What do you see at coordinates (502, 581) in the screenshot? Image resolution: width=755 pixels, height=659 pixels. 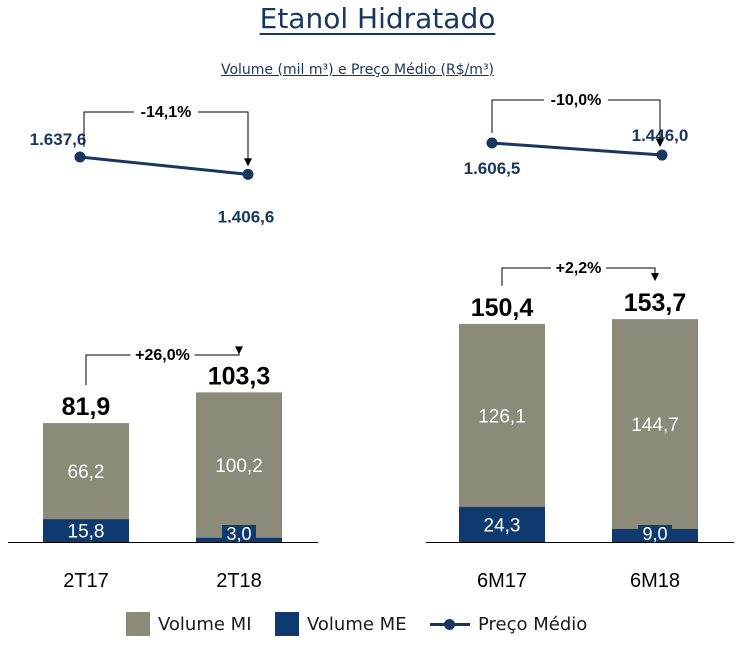 I see `category-label-6m17: 6M17` at bounding box center [502, 581].